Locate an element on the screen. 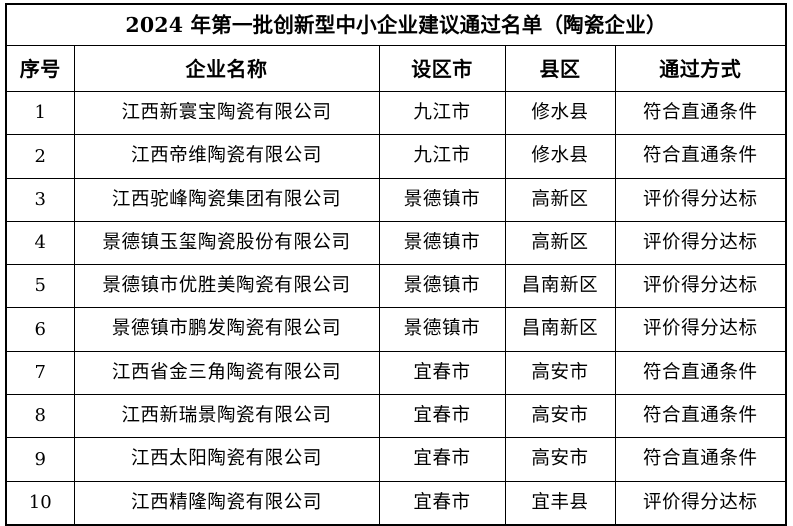  cell-name: 景德镇玉玺陶瓷股份有限公司 is located at coordinates (226, 243).